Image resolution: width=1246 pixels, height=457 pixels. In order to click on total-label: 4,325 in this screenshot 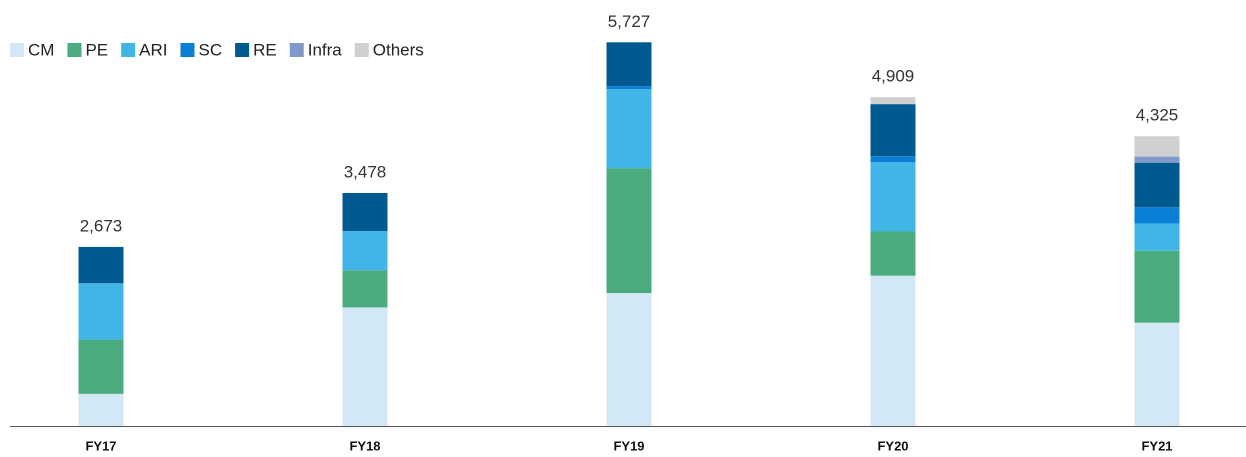, I will do `click(1157, 115)`.